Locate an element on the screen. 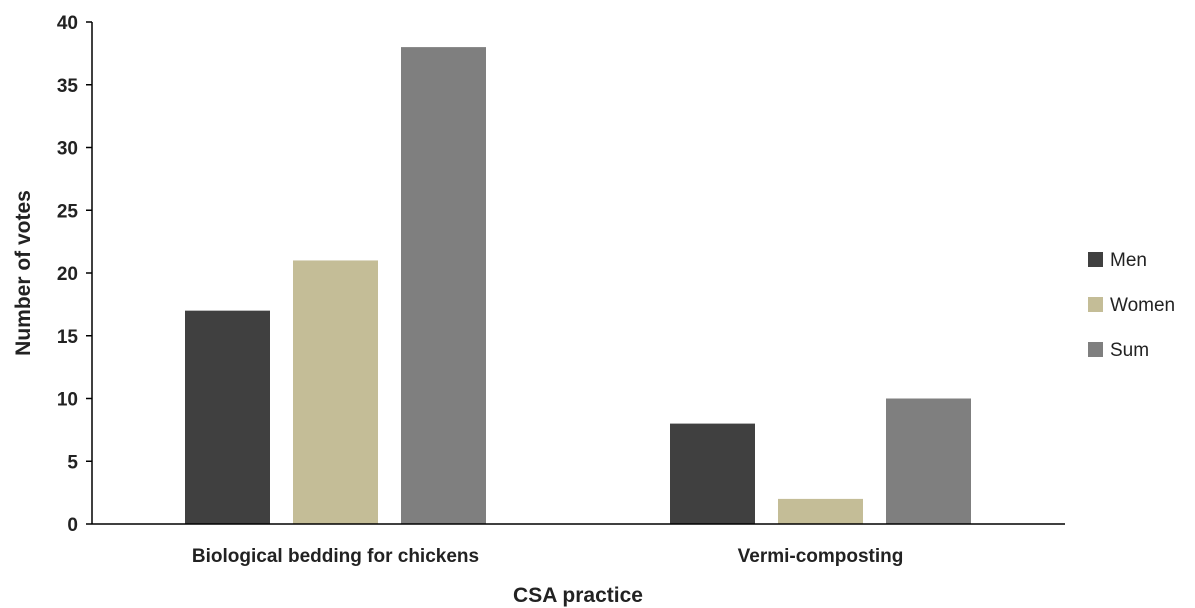  y-tick-label: 40 is located at coordinates (67, 23).